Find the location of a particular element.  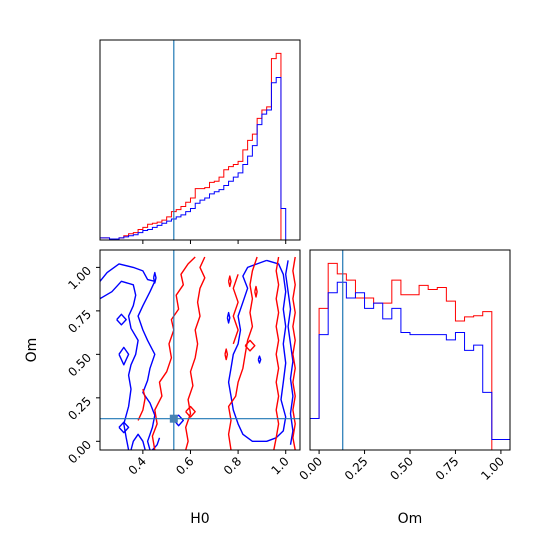

h0-marginal-panel is located at coordinates (200, 141).